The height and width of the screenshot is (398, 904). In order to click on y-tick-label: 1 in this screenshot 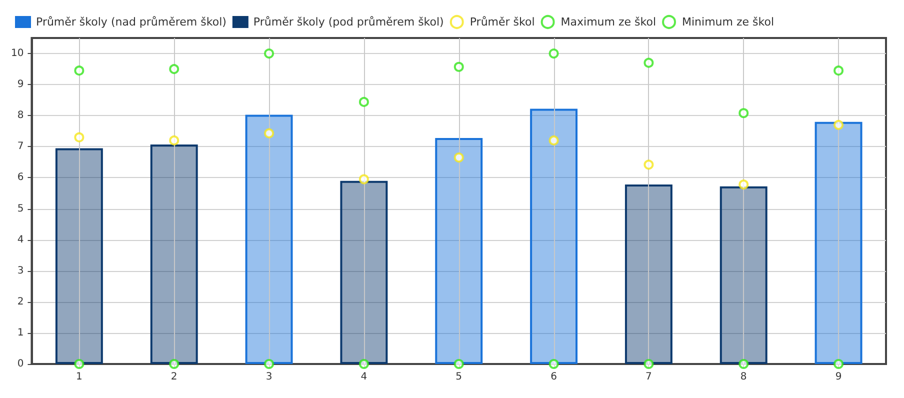, I will do `click(20, 332)`.